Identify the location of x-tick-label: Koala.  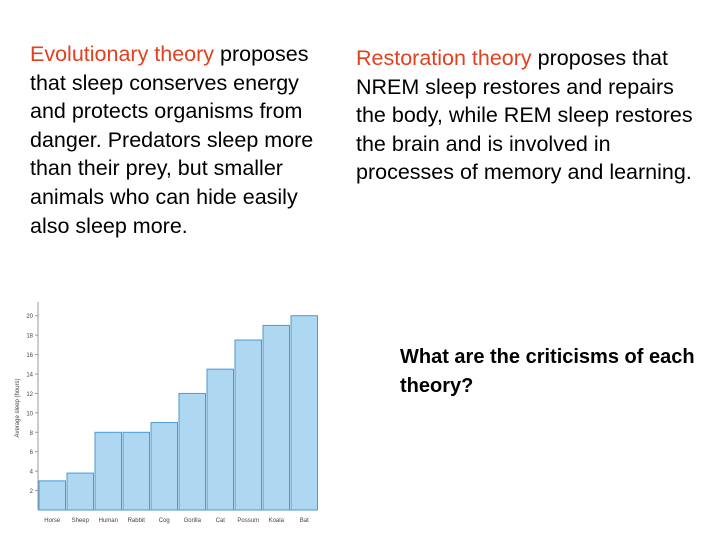
(277, 521).